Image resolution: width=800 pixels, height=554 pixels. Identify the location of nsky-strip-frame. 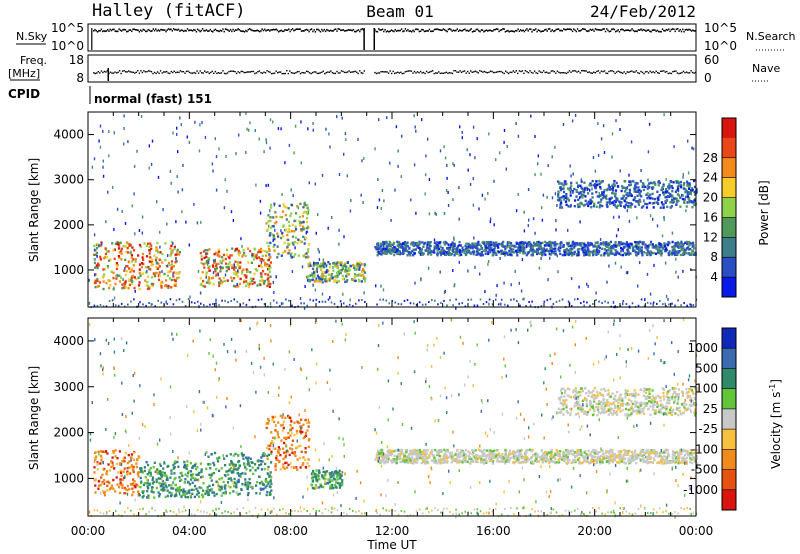
(392, 37).